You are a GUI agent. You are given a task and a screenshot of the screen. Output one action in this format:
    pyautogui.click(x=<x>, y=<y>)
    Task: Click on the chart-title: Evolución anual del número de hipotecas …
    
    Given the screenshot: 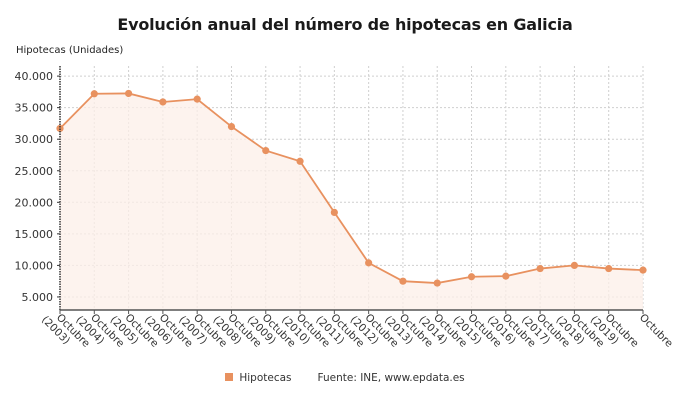 What is the action you would take?
    pyautogui.click(x=345, y=24)
    